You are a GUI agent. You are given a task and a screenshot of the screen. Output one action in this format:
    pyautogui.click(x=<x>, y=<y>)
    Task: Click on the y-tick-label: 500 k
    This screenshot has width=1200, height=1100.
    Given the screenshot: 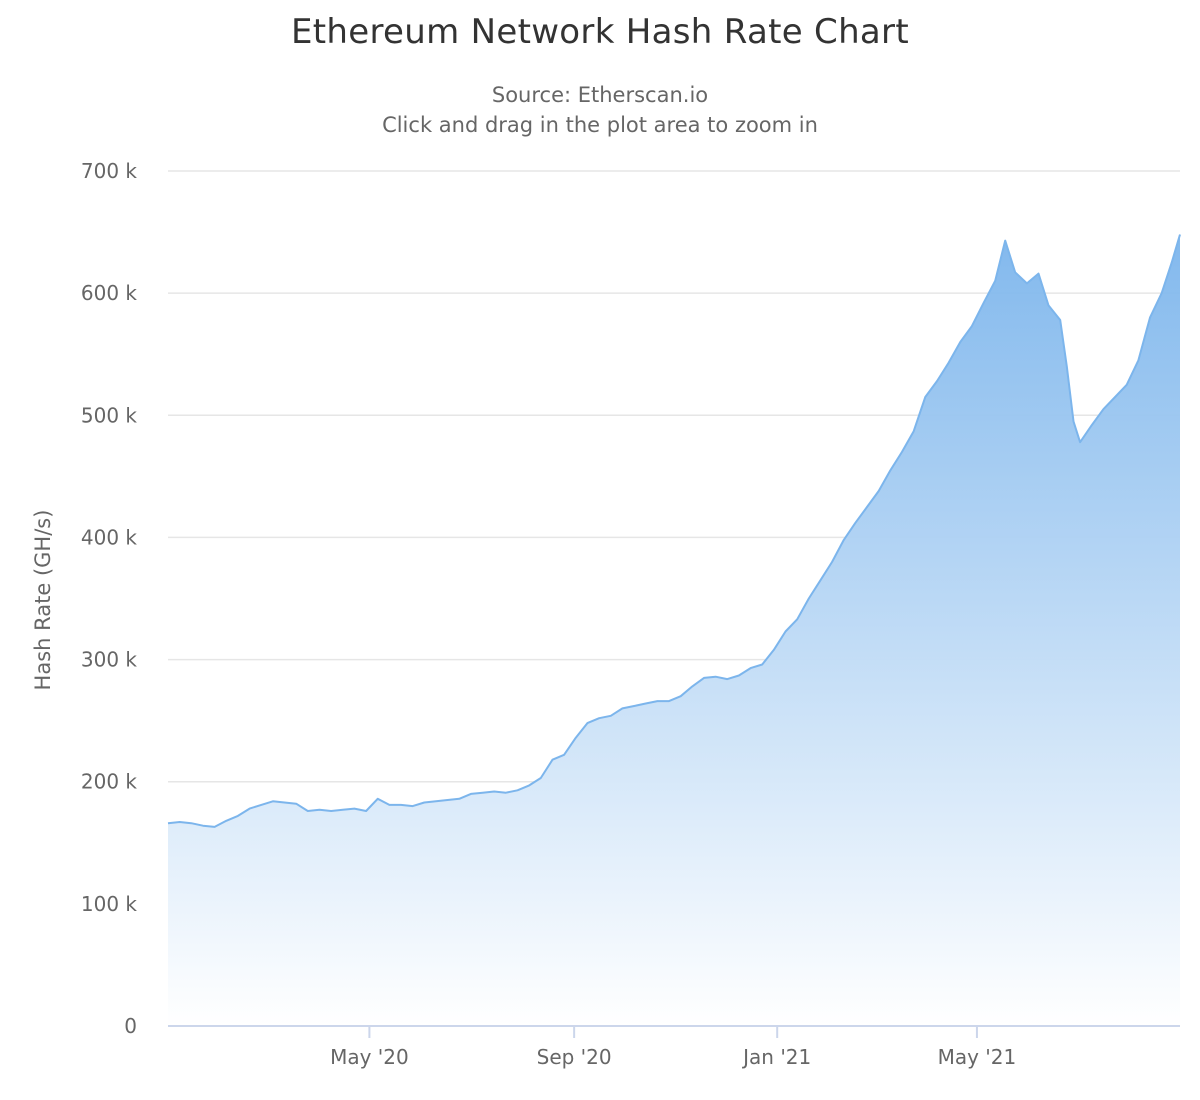 What is the action you would take?
    pyautogui.click(x=109, y=415)
    